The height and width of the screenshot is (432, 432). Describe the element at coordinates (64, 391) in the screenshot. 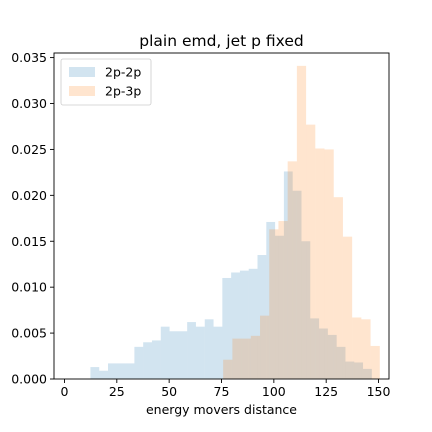

I see `x-tick-label: 0` at that location.